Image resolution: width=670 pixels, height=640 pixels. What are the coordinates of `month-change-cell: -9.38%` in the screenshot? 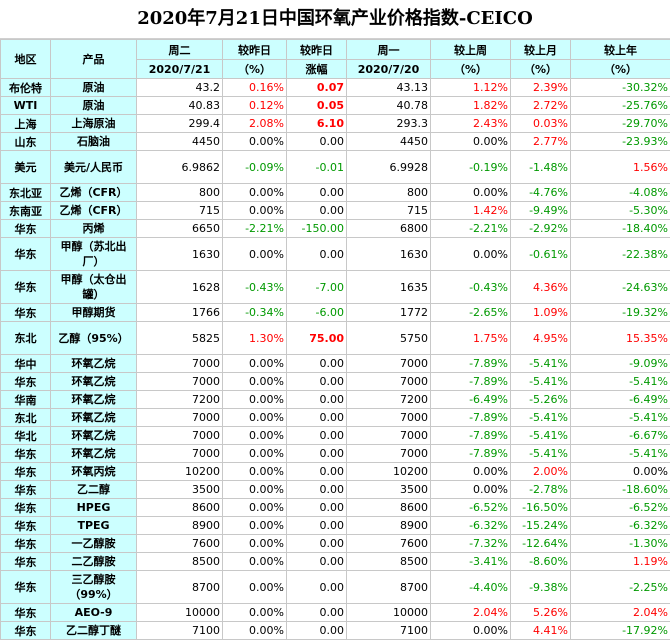 It's located at (541, 587).